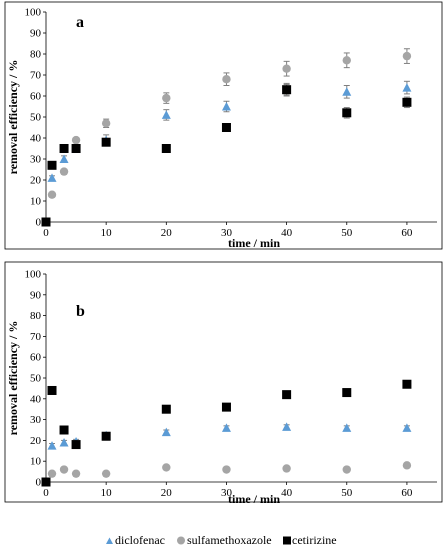  I want to click on panel-a-xlabel: time / min, so click(254, 243).